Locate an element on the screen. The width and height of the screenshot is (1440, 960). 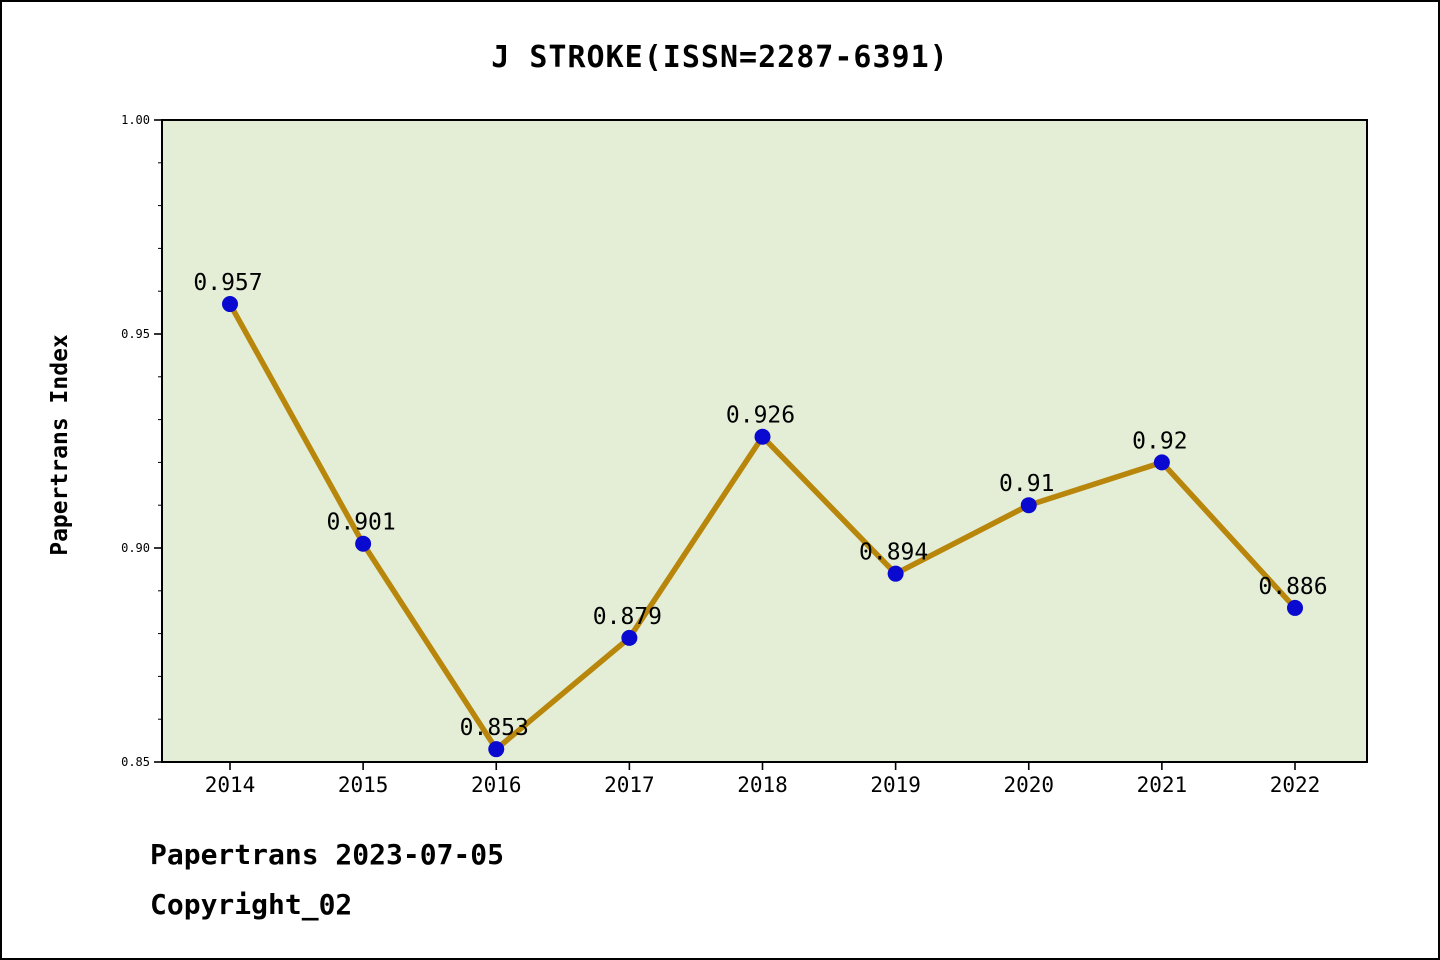
x-tick-label: 2021 is located at coordinates (1162, 785).